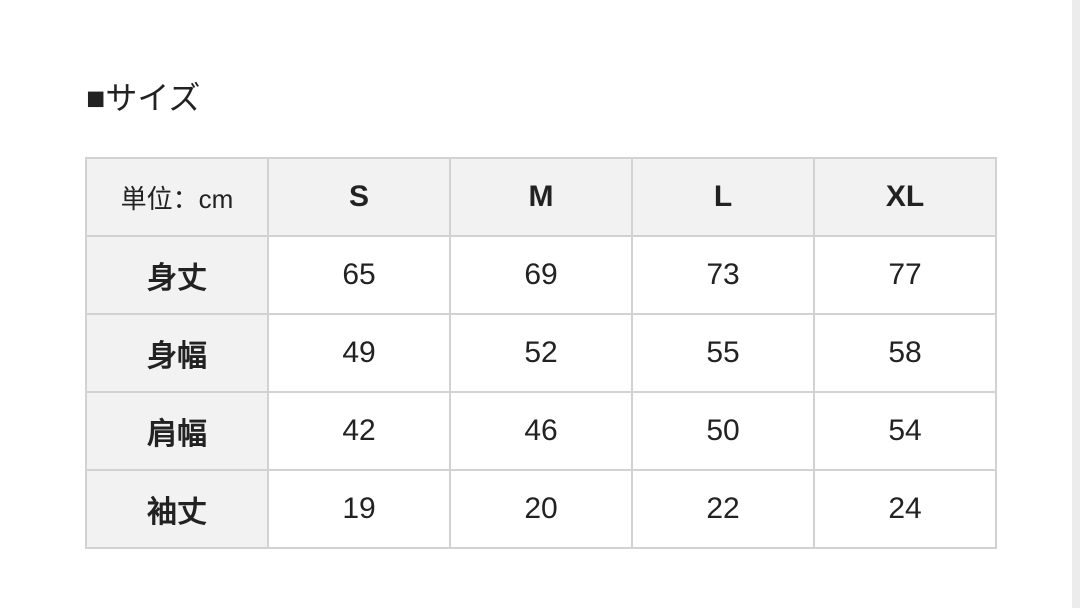 Image resolution: width=1080 pixels, height=608 pixels. Describe the element at coordinates (359, 197) in the screenshot. I see `size-header: S` at that location.